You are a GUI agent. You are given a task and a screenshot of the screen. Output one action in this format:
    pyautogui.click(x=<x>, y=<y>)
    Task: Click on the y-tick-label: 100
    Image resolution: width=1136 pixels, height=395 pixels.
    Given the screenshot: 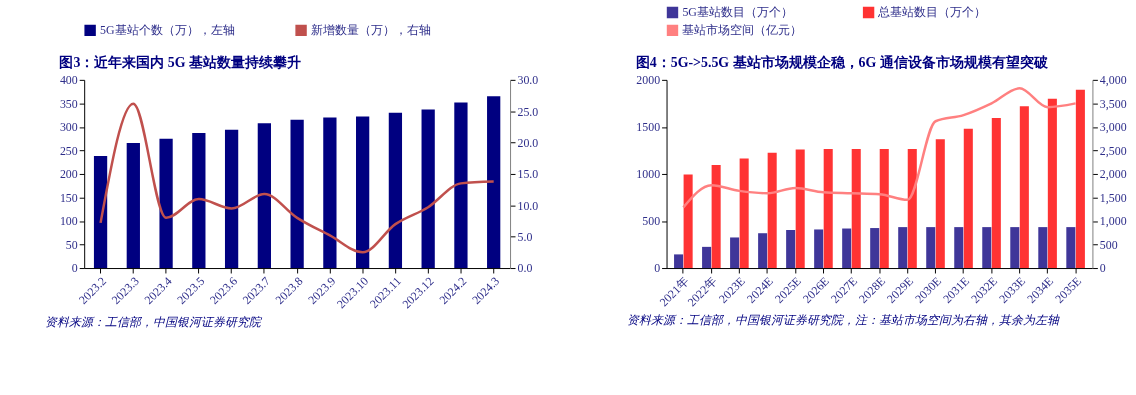 What is the action you would take?
    pyautogui.click(x=68, y=221)
    